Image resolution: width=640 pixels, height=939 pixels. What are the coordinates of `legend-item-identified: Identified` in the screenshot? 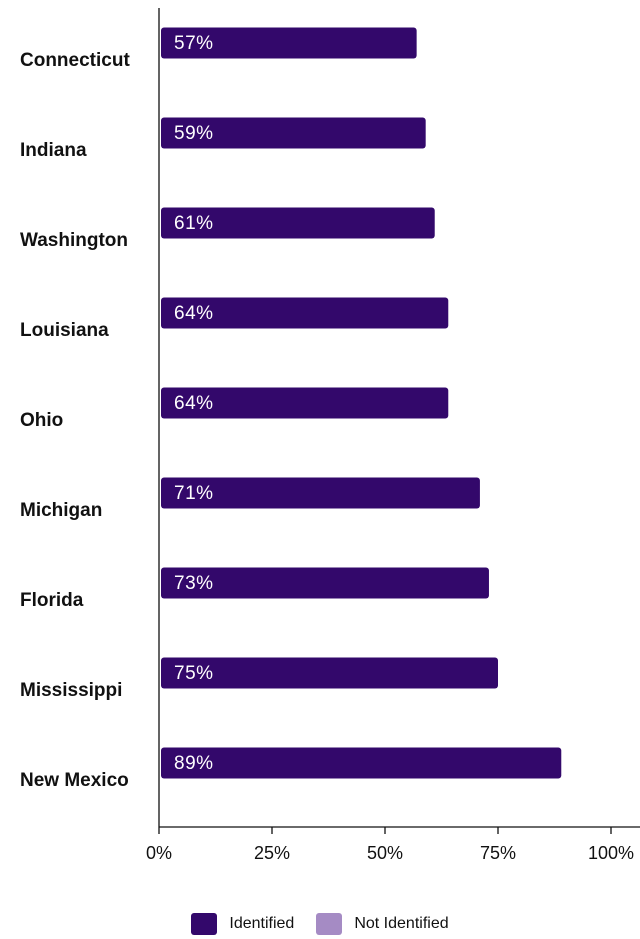 It's located at (242, 924).